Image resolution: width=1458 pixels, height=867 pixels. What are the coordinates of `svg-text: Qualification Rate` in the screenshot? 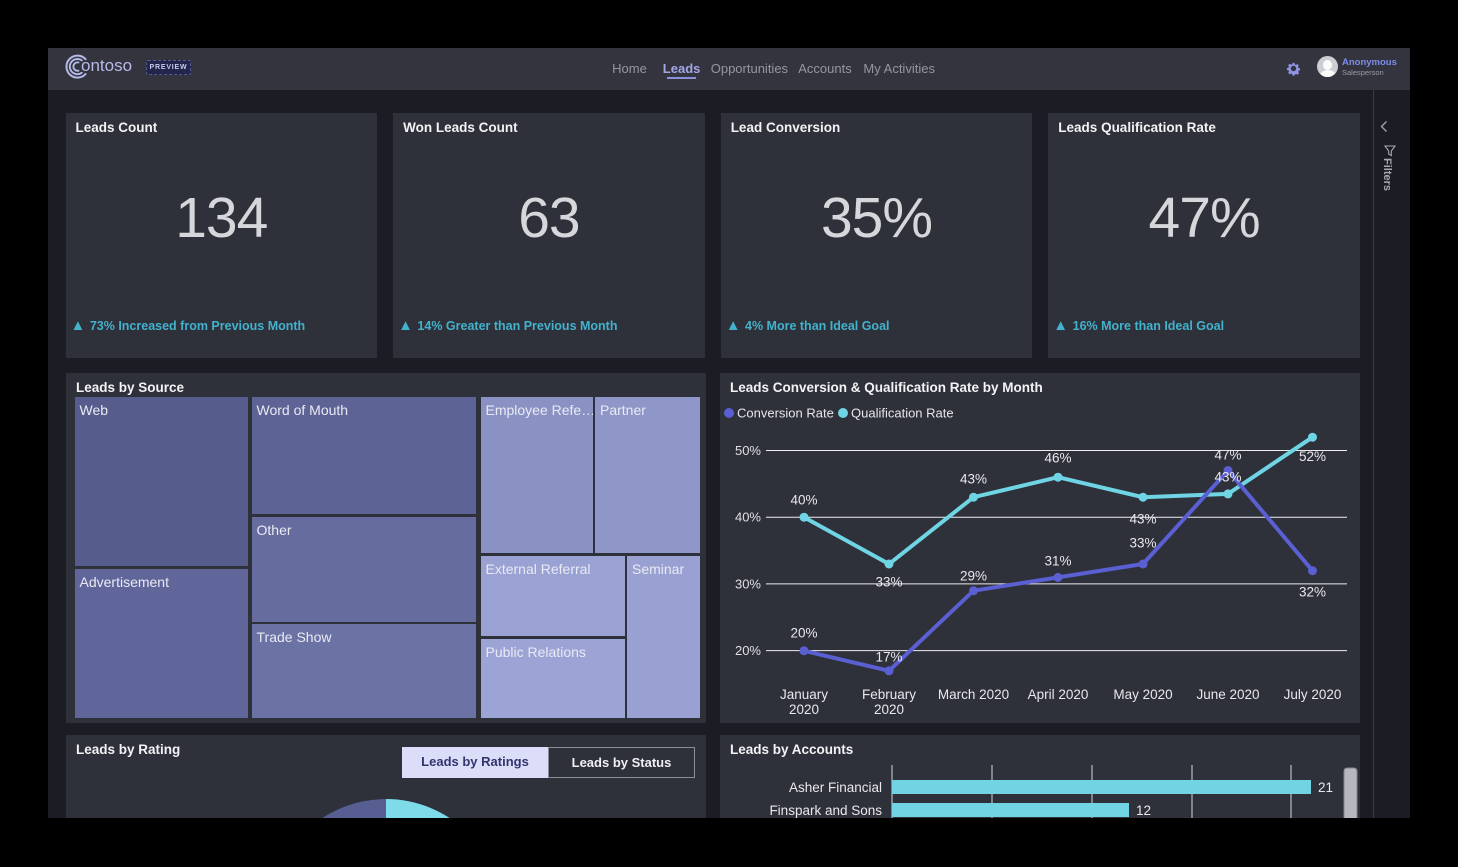 It's located at (902, 413).